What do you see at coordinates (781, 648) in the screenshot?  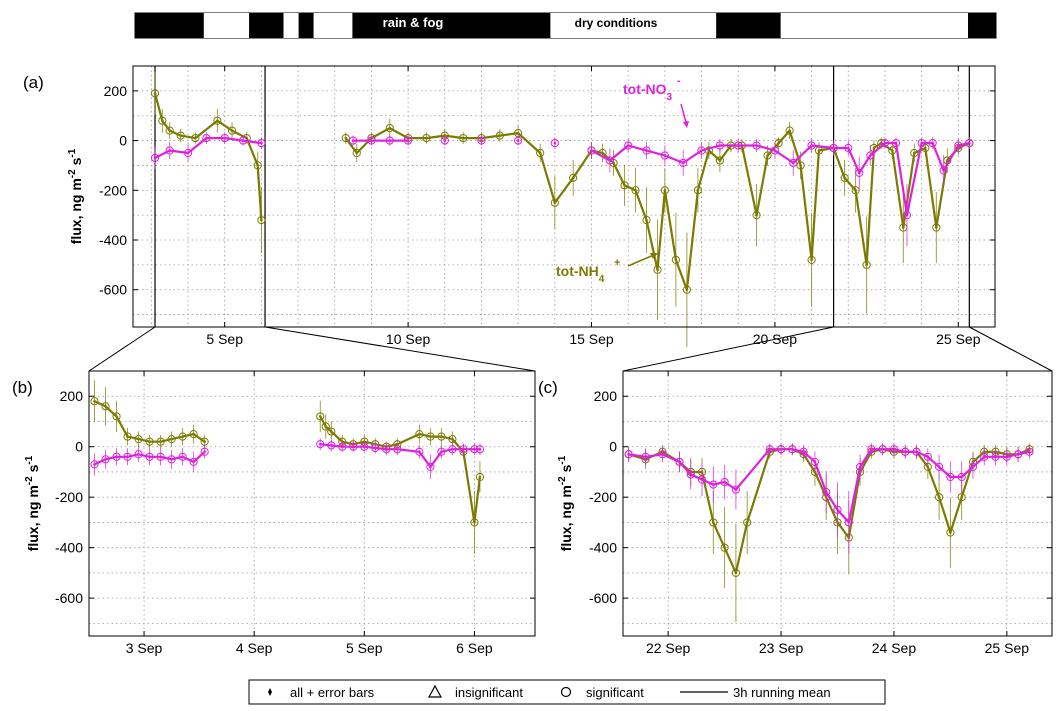 I see `x-tick-label: 23 Sep` at bounding box center [781, 648].